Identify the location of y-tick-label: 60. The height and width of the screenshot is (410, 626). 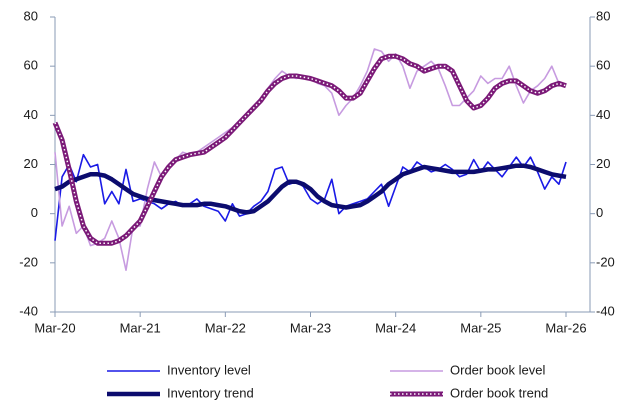
(31, 65).